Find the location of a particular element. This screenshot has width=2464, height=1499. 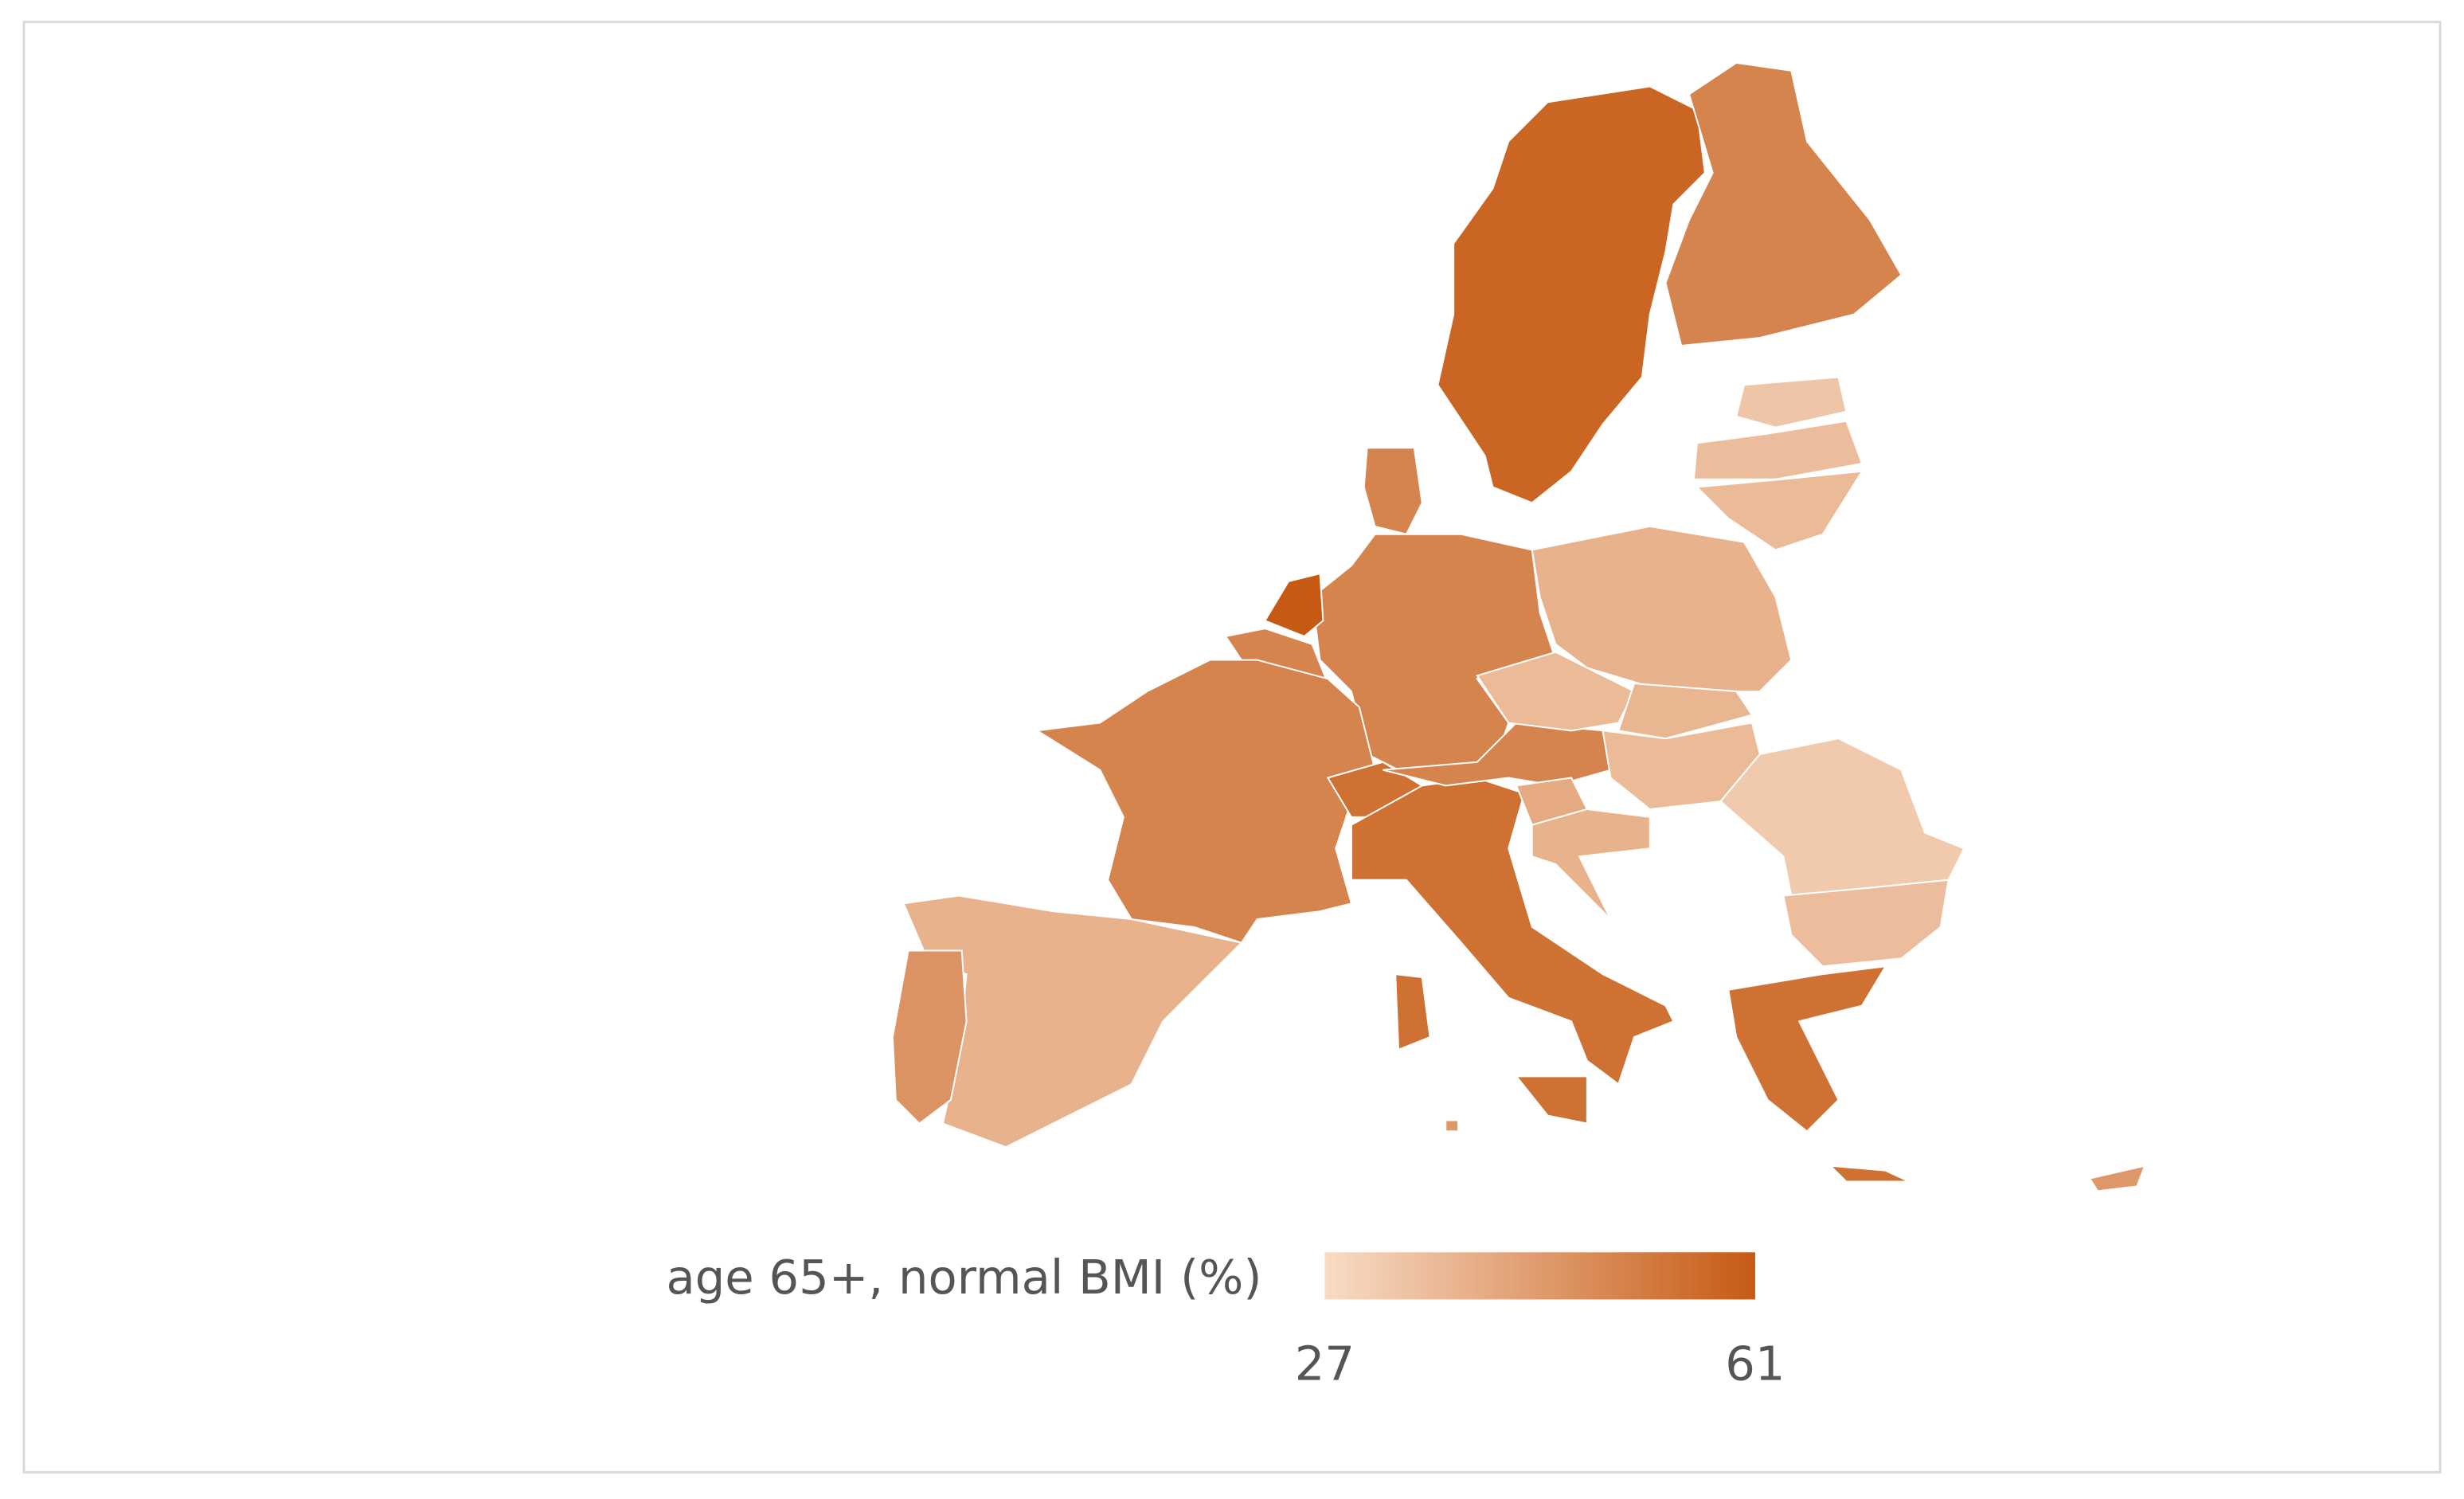

colorbar-tick-label: 61 is located at coordinates (1755, 1363).